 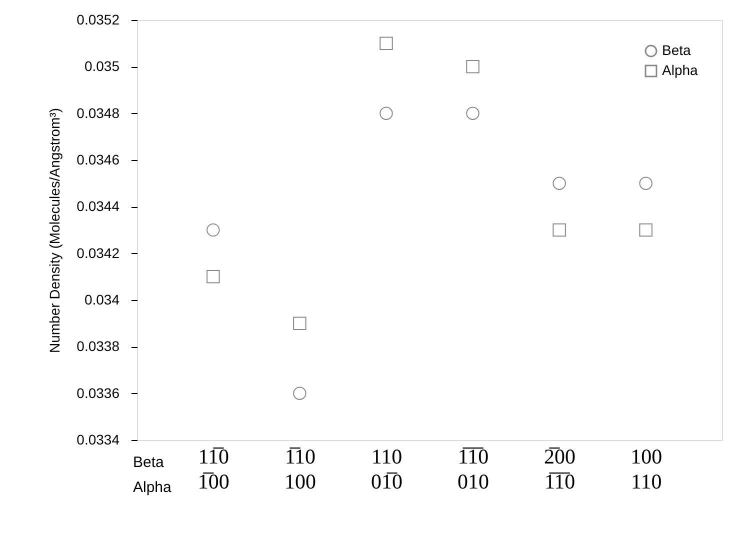 What do you see at coordinates (646, 469) in the screenshot?
I see `x-tick-label: 100 110` at bounding box center [646, 469].